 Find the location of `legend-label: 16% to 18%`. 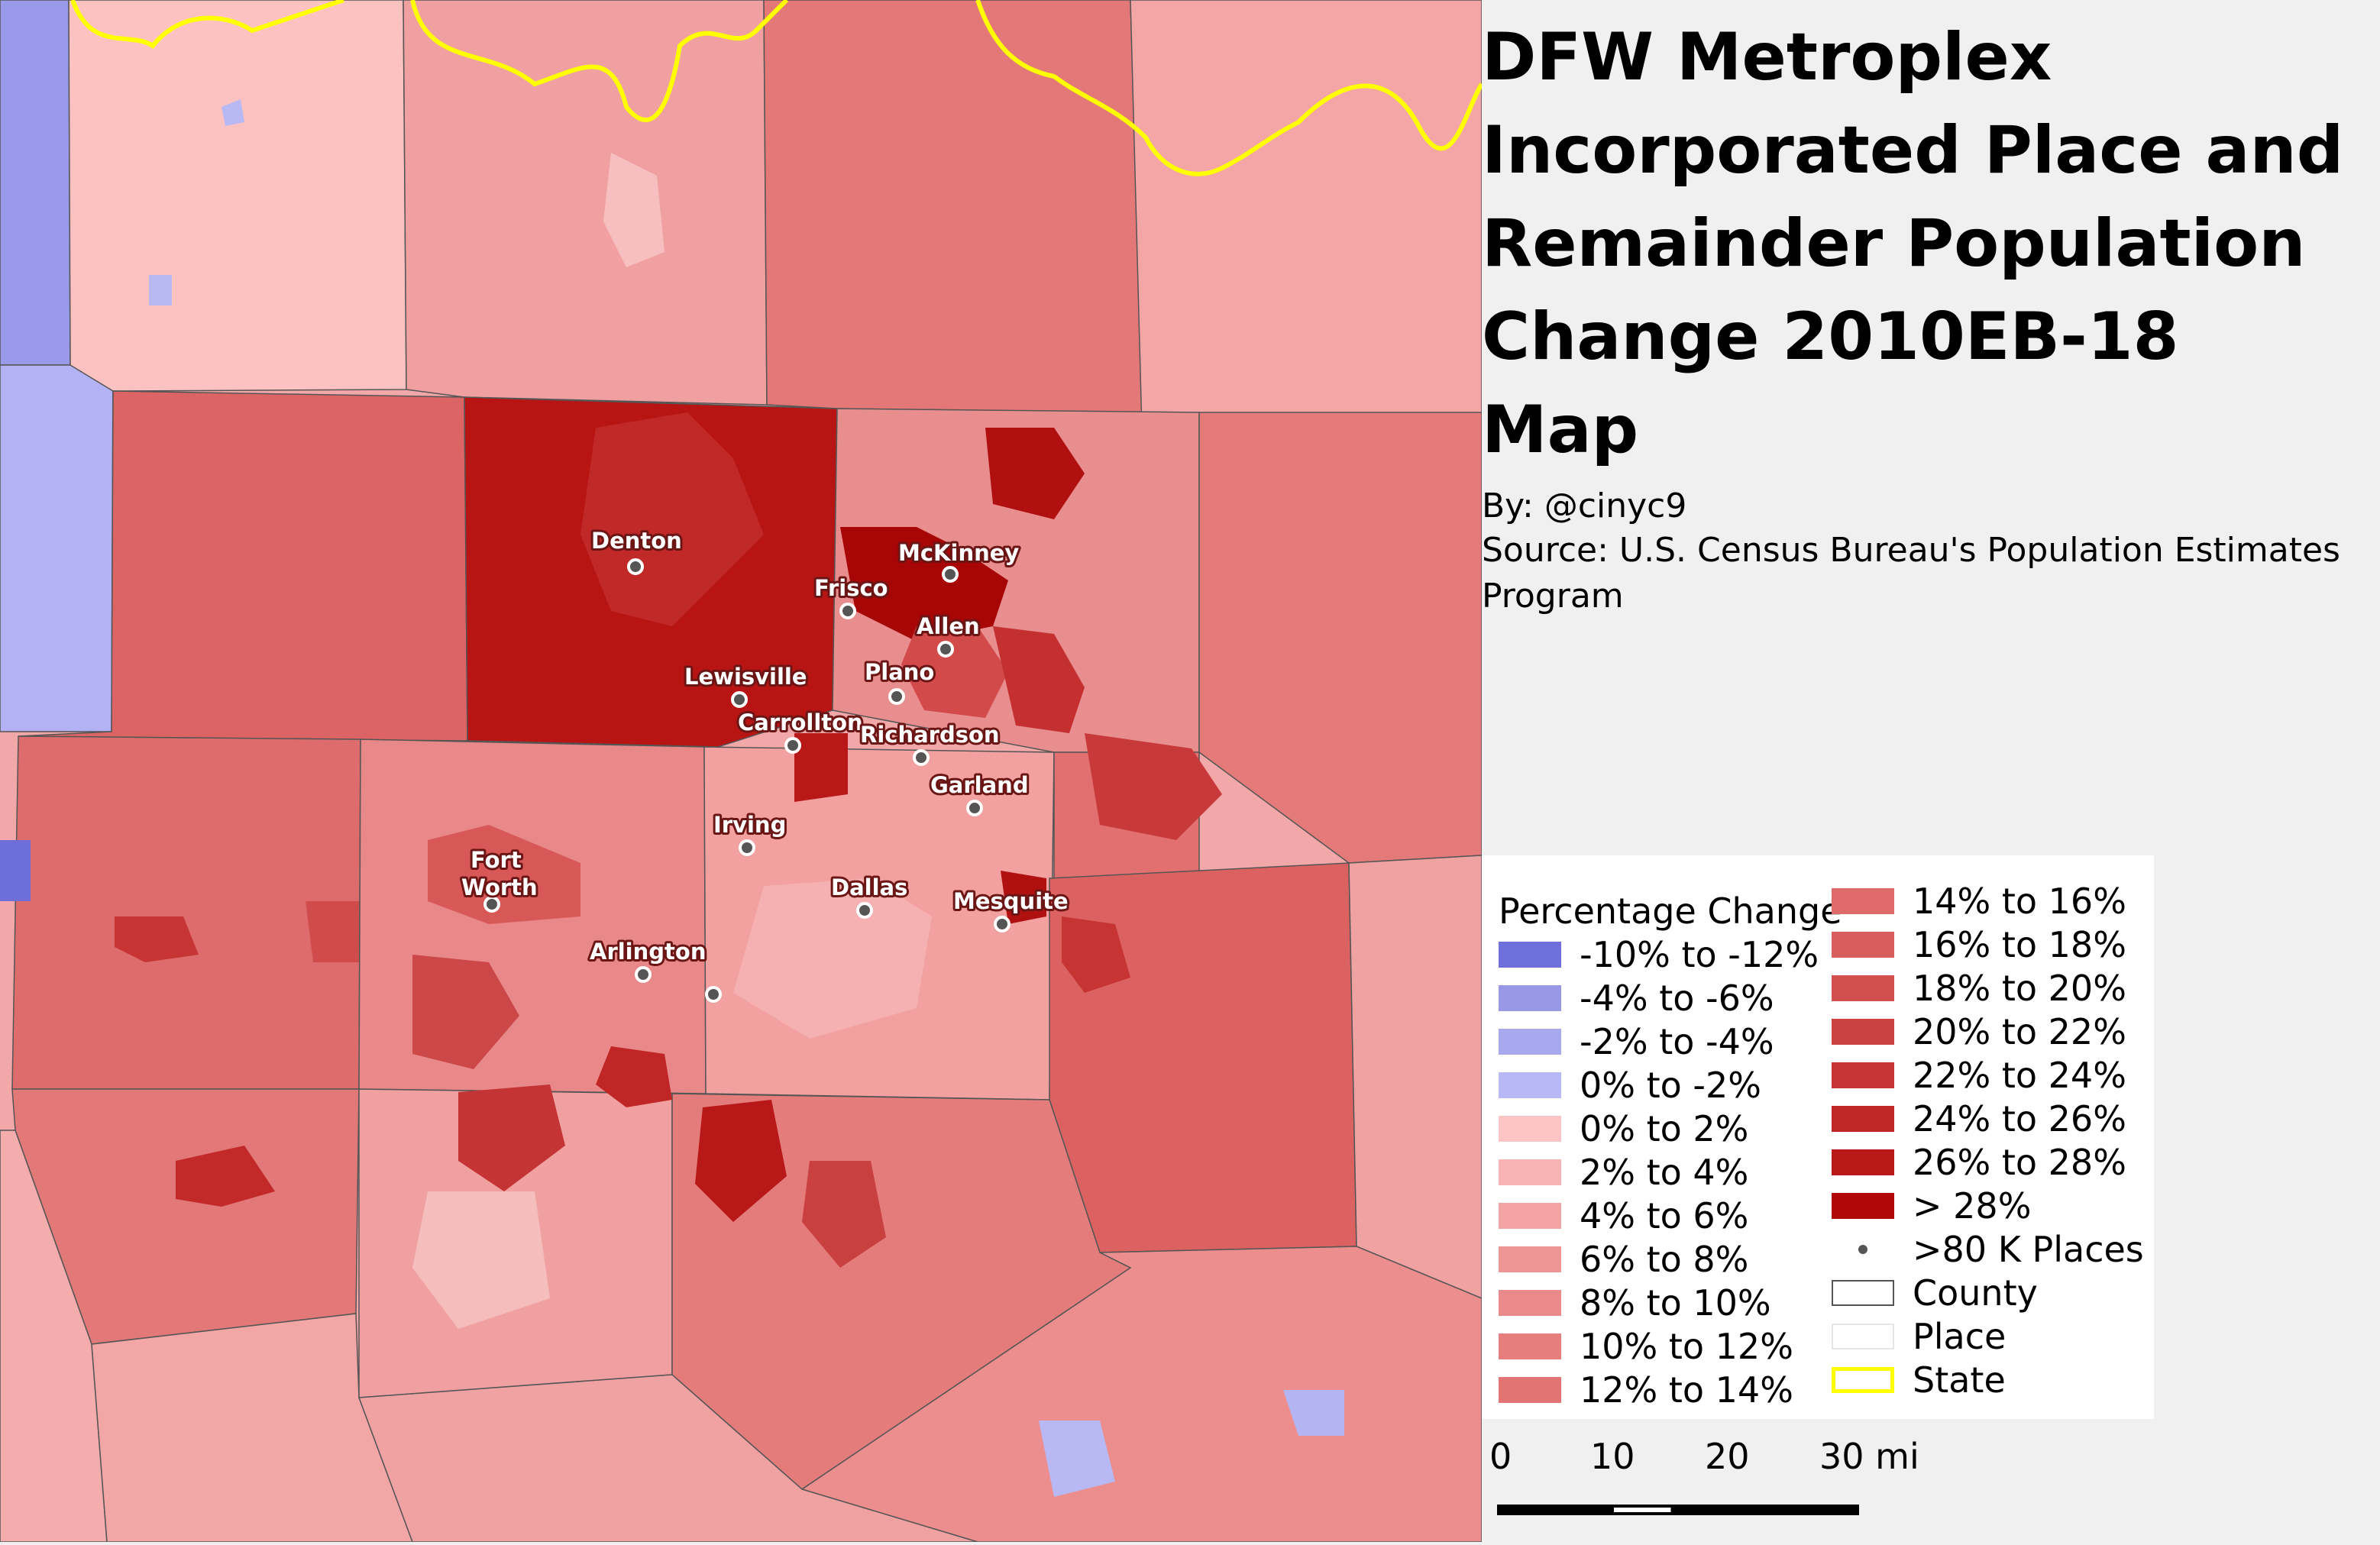

legend-label: 16% to 18% is located at coordinates (2019, 945).